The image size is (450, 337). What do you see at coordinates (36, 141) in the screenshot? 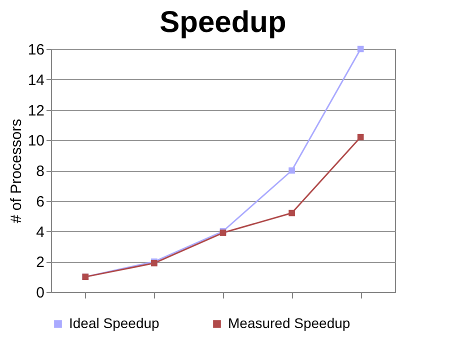
I see `y-tick-label: 10` at bounding box center [36, 141].